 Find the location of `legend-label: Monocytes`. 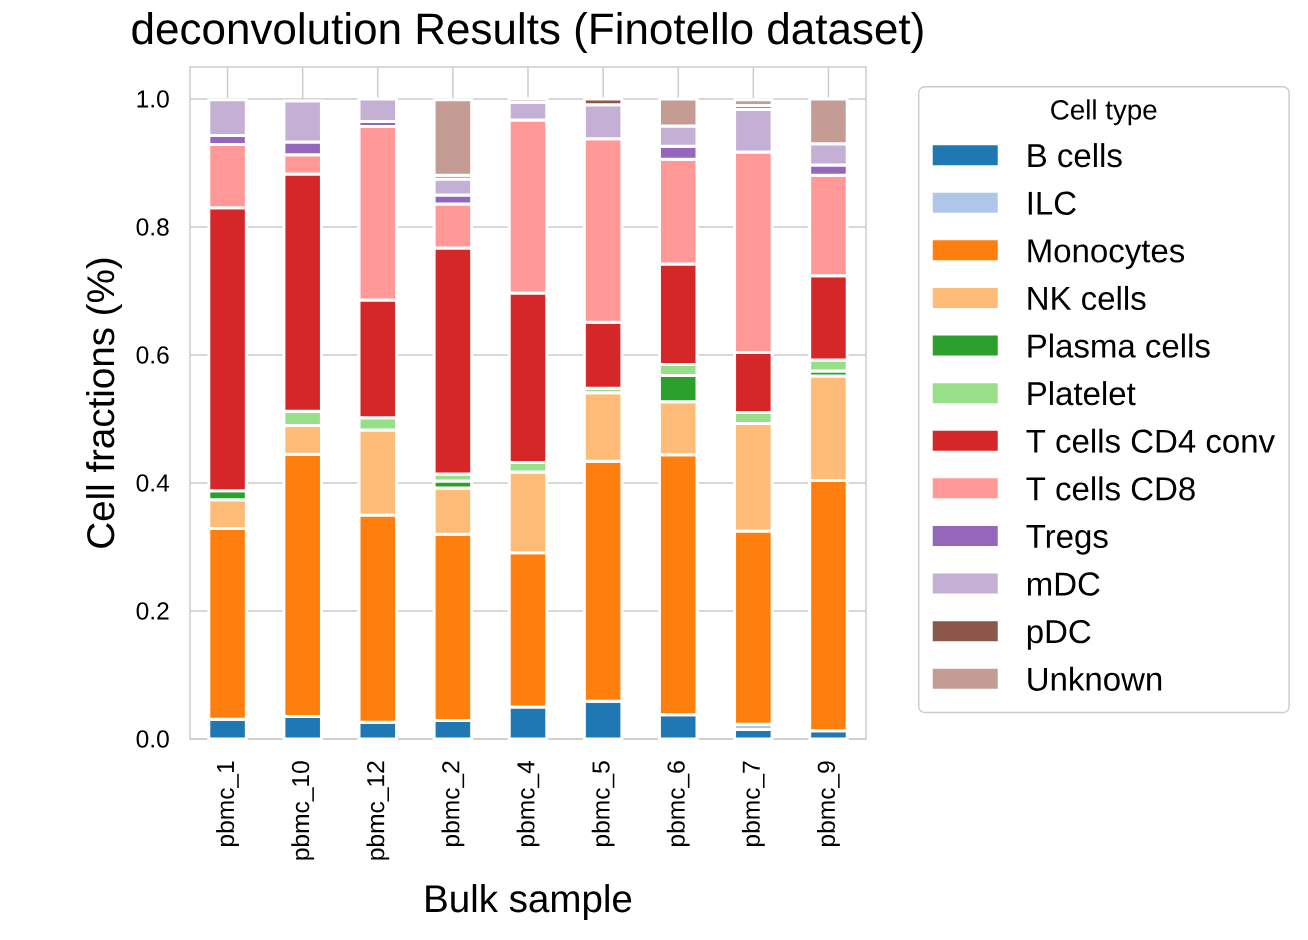

legend-label: Monocytes is located at coordinates (1106, 254).